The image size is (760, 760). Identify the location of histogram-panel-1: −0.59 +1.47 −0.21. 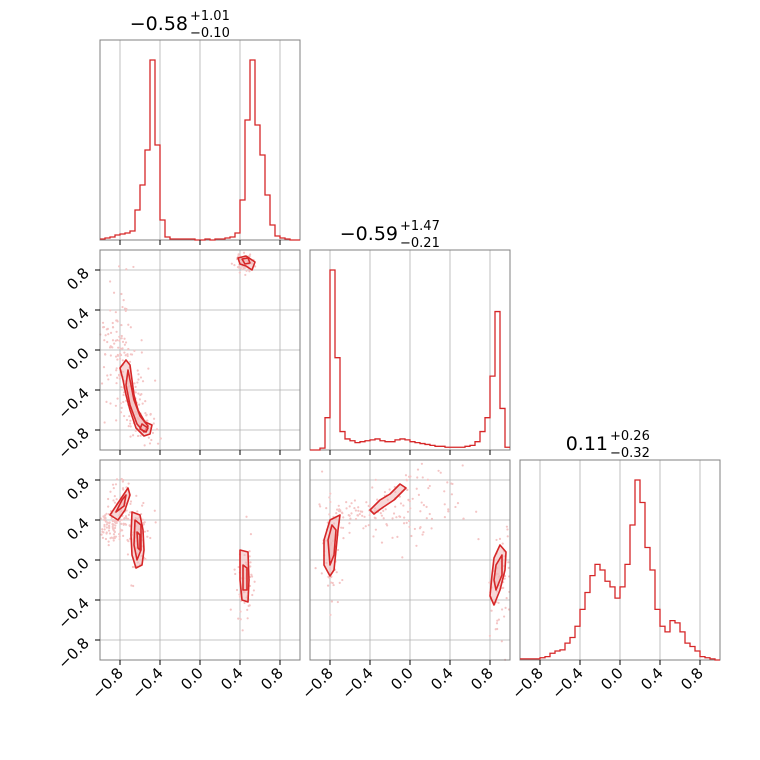
(410, 337).